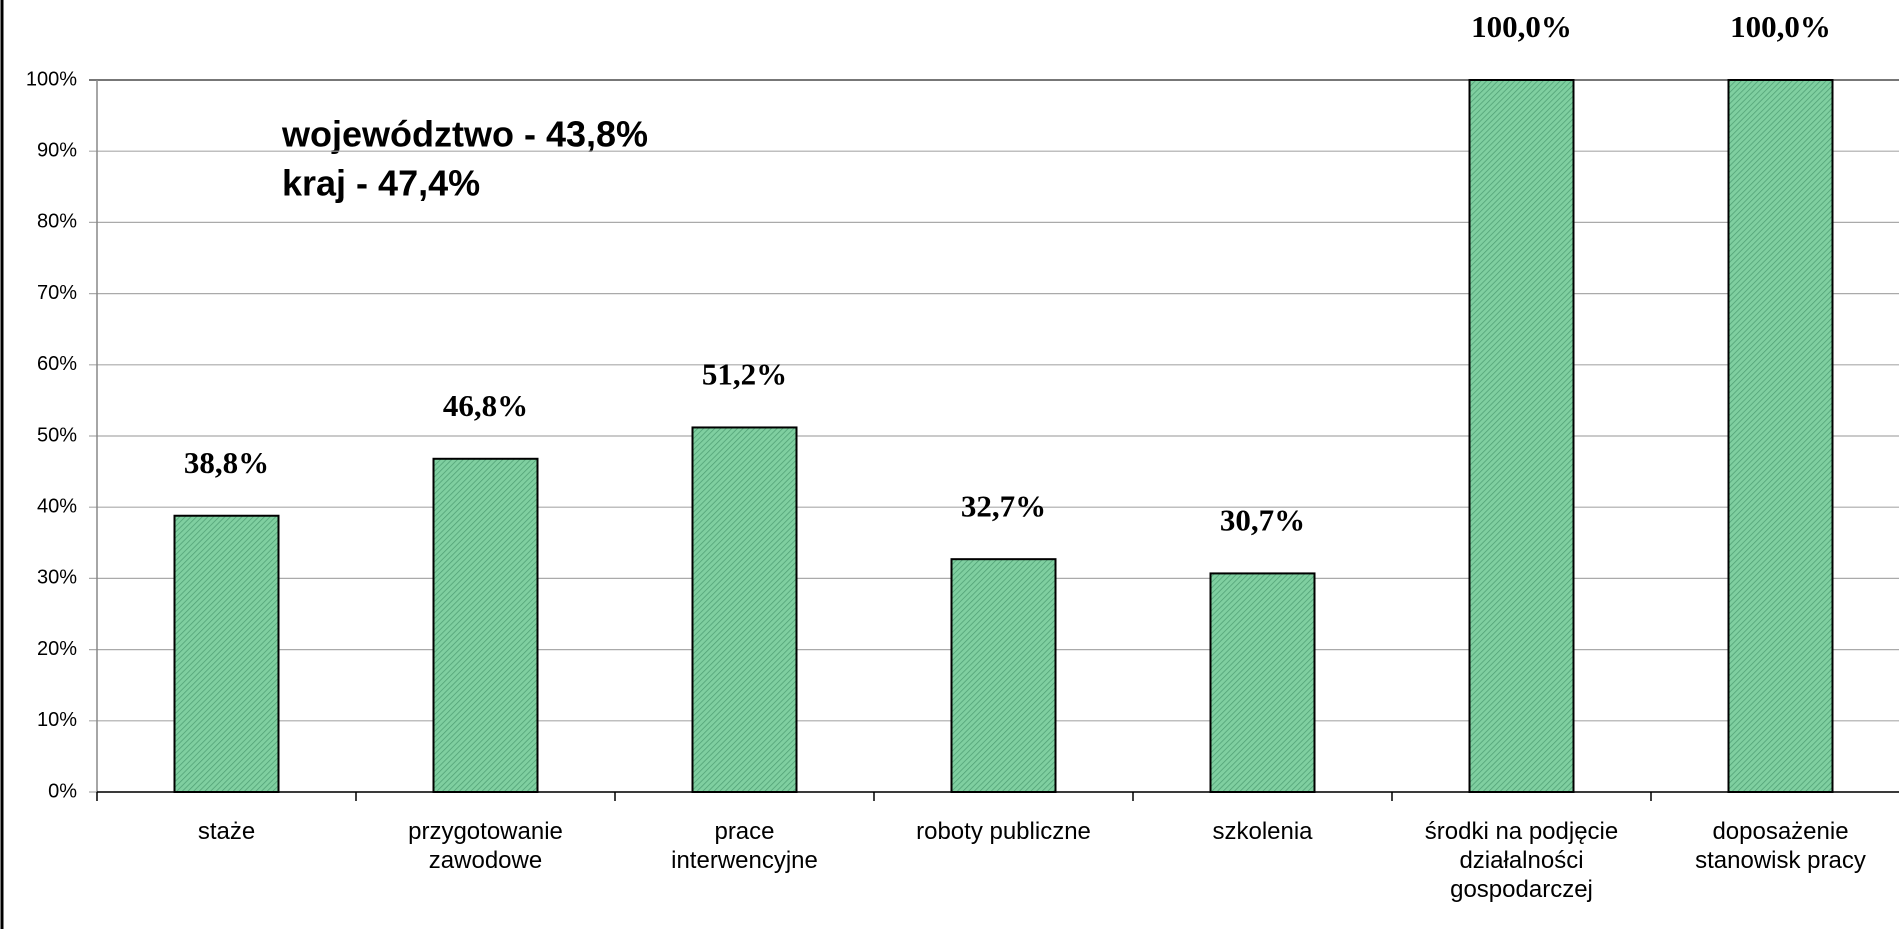 This screenshot has width=1899, height=929. Describe the element at coordinates (57, 506) in the screenshot. I see `y-tick-label: 40%` at that location.